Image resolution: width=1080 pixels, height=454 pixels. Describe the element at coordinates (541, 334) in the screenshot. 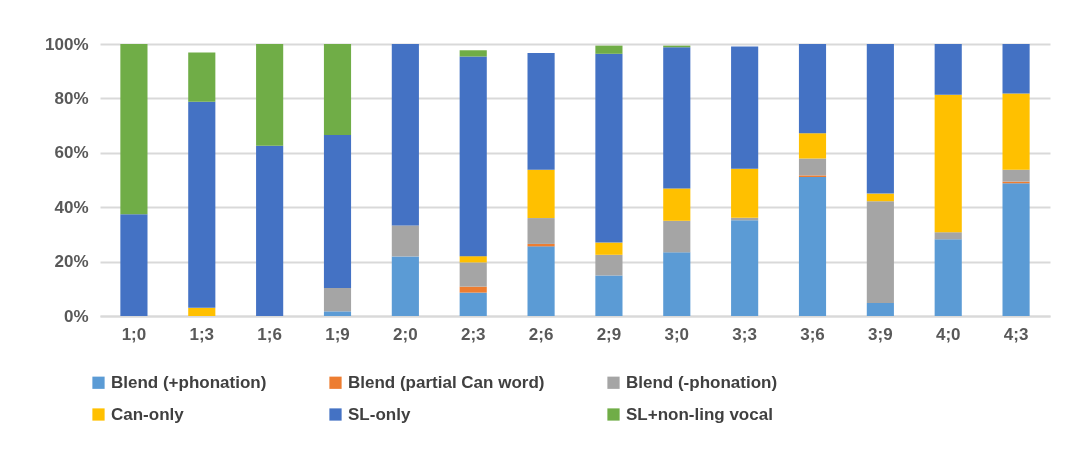

I see `x-tick-label: 2;6` at that location.